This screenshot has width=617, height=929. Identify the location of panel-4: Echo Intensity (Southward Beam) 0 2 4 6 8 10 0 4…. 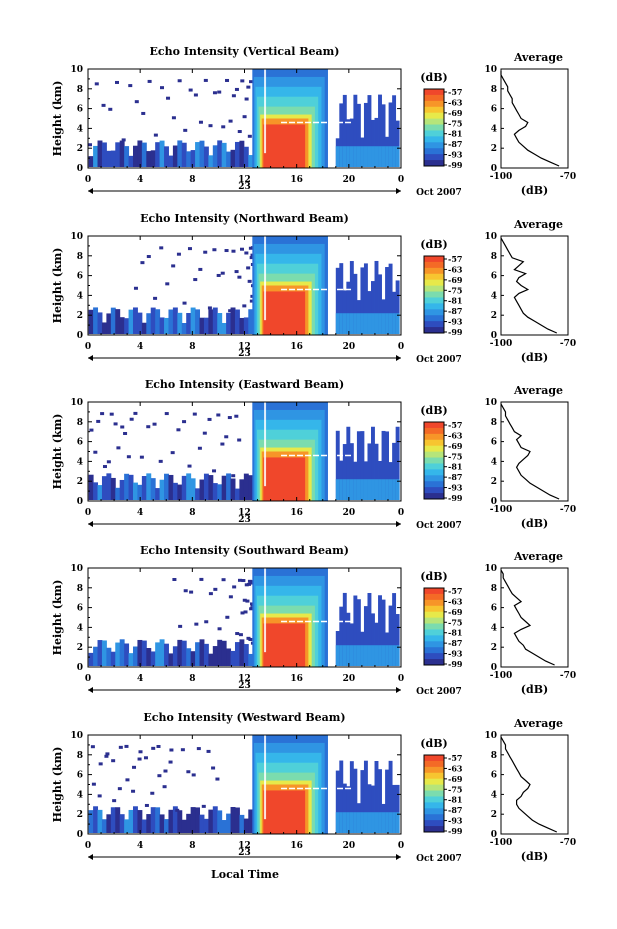
(313, 620).